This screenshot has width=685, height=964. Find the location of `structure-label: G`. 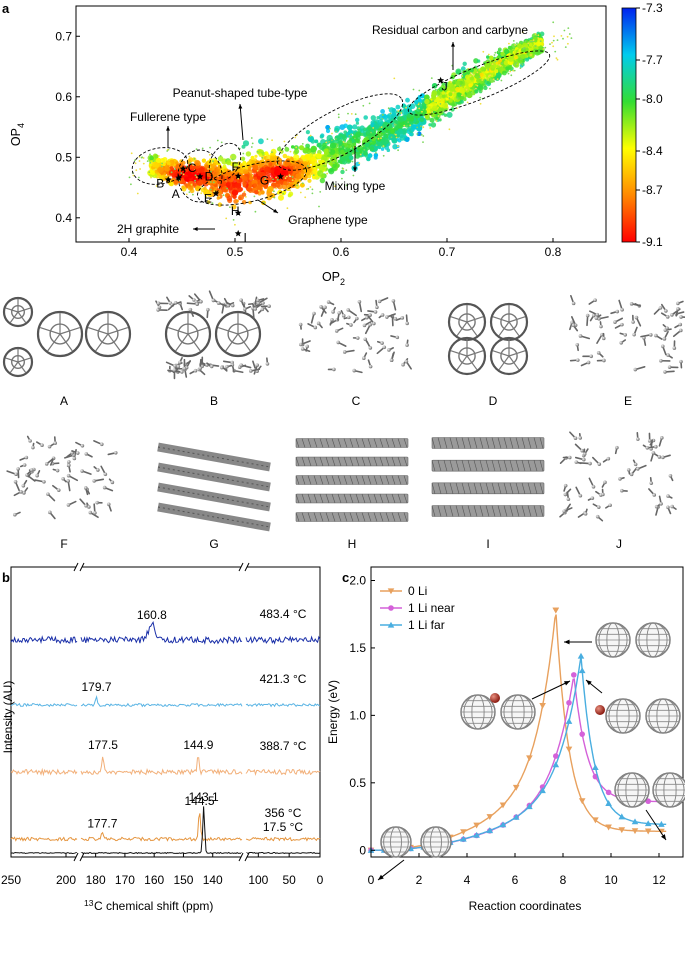

structure-label: G is located at coordinates (213, 544).